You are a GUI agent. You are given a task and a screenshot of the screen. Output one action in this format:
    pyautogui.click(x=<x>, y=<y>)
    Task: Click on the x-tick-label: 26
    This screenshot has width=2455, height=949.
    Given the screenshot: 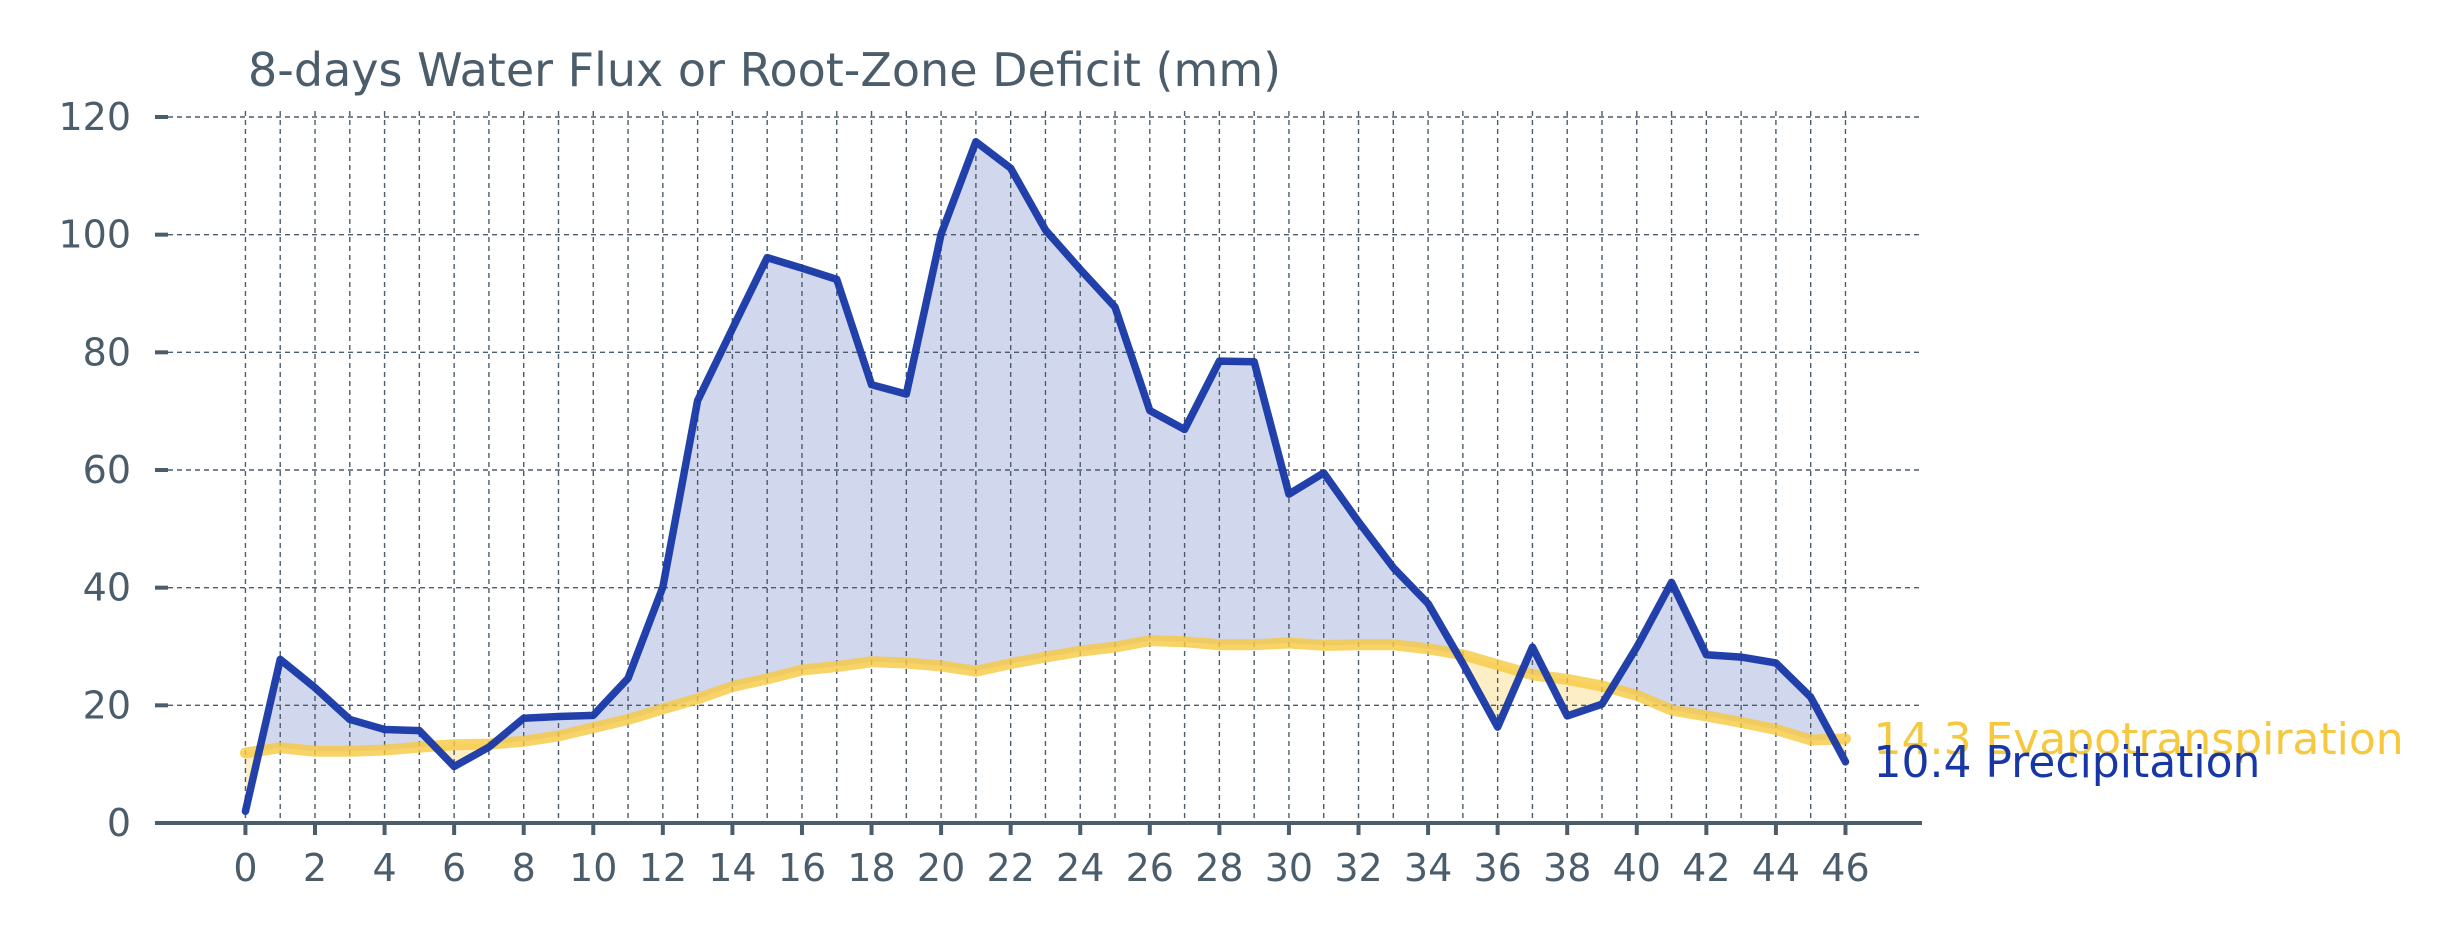 What is the action you would take?
    pyautogui.click(x=1150, y=868)
    